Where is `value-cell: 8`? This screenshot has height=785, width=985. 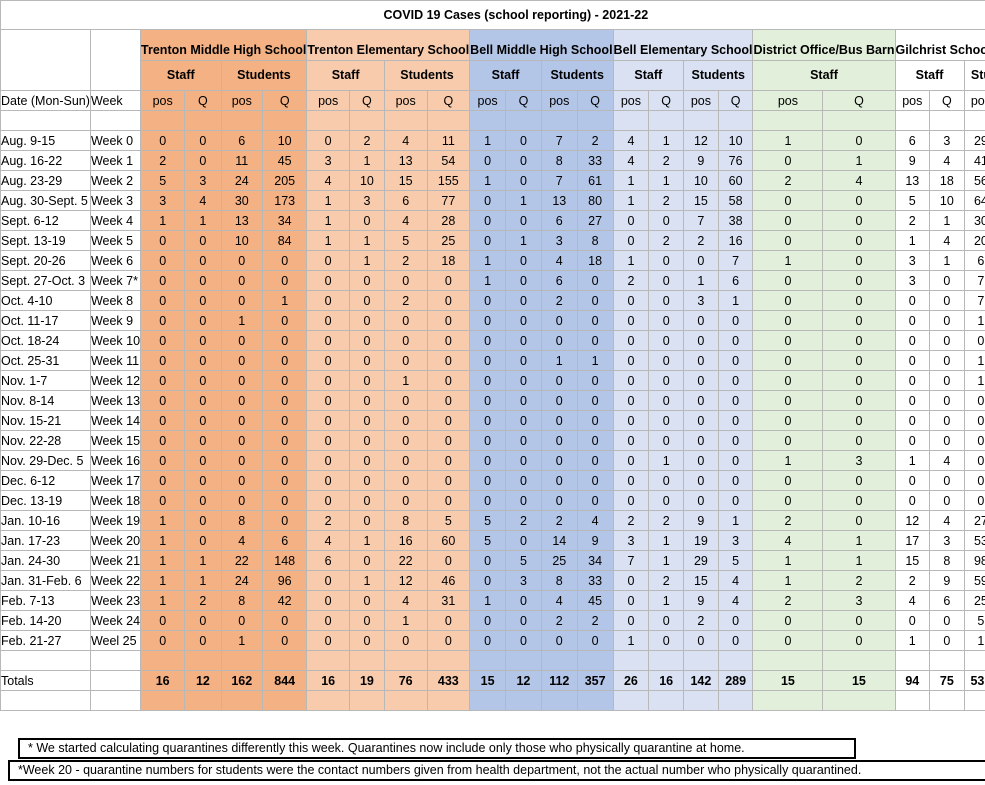
value-cell: 8 is located at coordinates (242, 600).